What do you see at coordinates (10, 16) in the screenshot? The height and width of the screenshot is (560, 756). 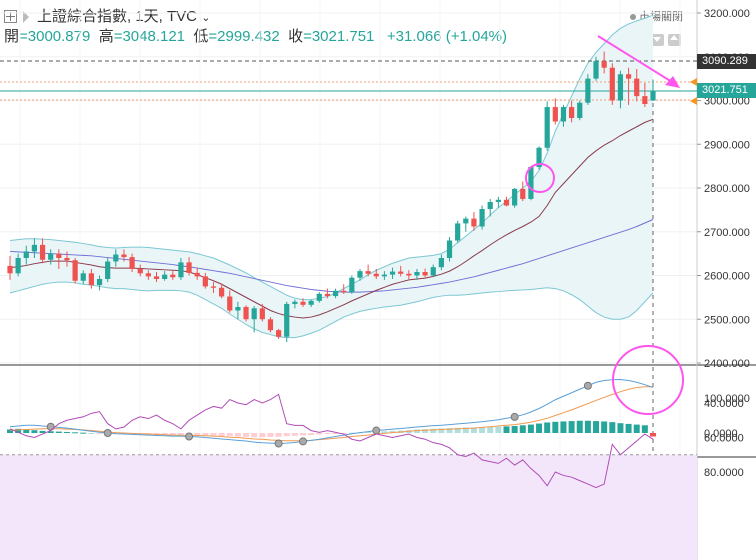 I see `expand-toggle-icon` at bounding box center [10, 16].